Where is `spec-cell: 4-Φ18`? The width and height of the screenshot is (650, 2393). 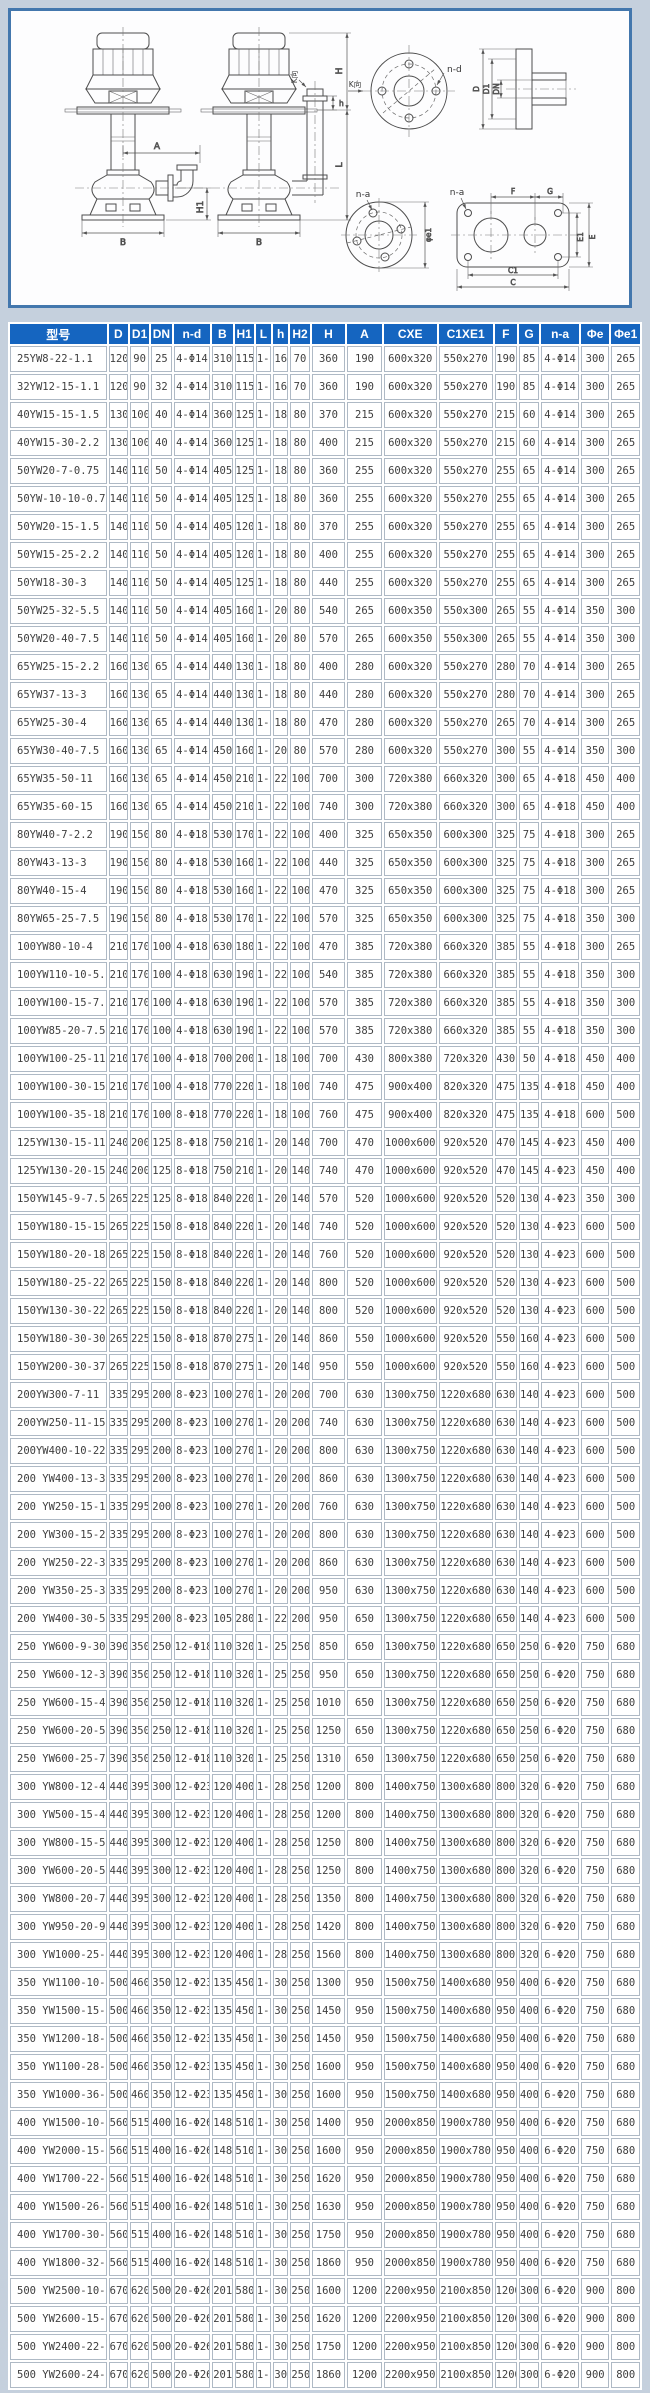 spec-cell: 4-Φ18 is located at coordinates (192, 863).